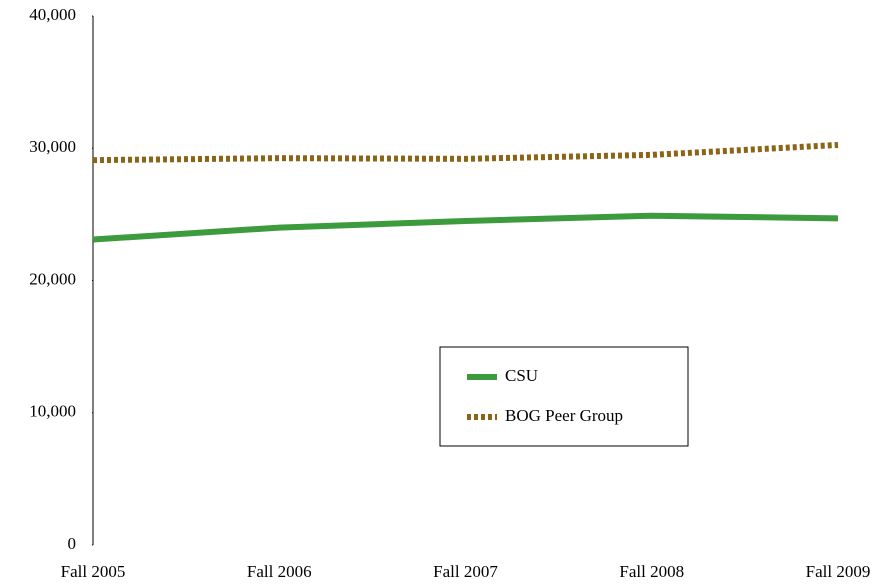 Image resolution: width=881 pixels, height=585 pixels. Describe the element at coordinates (465, 571) in the screenshot. I see `x-tick-label: Fall 2007` at that location.